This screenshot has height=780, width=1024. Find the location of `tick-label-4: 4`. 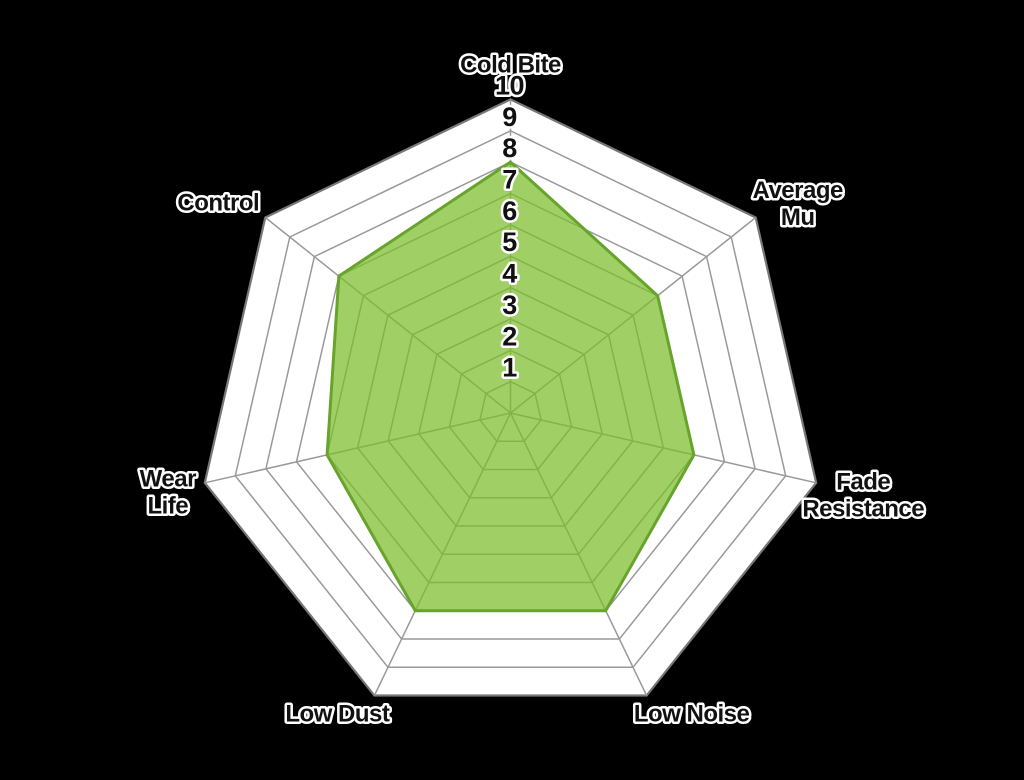

tick-label-4: 4 is located at coordinates (509, 274).